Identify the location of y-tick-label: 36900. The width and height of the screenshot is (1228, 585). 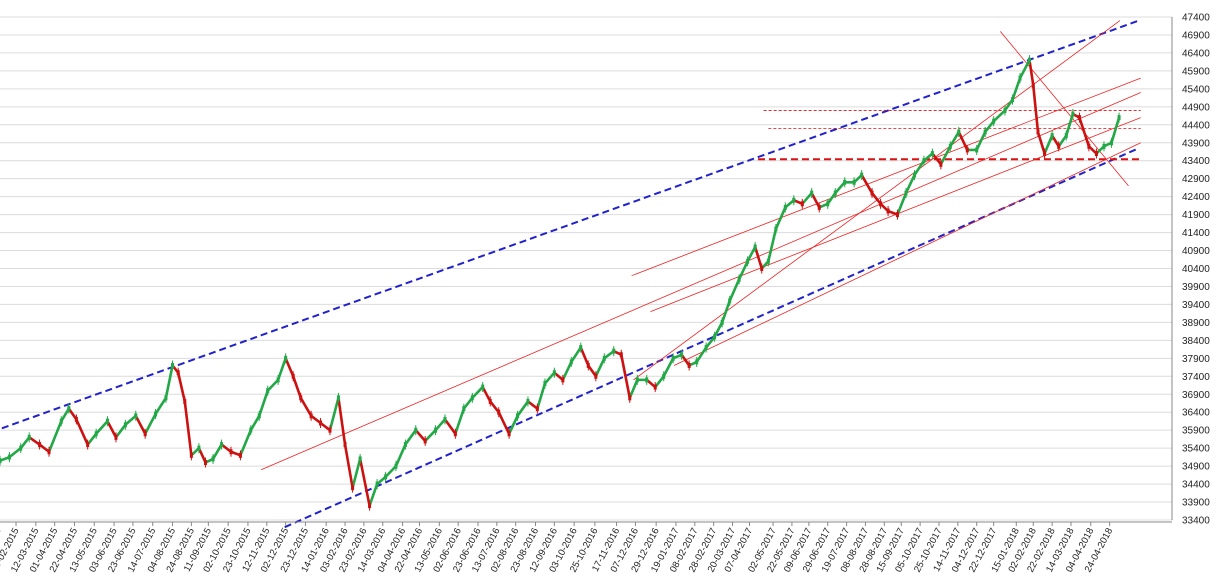
(1196, 395).